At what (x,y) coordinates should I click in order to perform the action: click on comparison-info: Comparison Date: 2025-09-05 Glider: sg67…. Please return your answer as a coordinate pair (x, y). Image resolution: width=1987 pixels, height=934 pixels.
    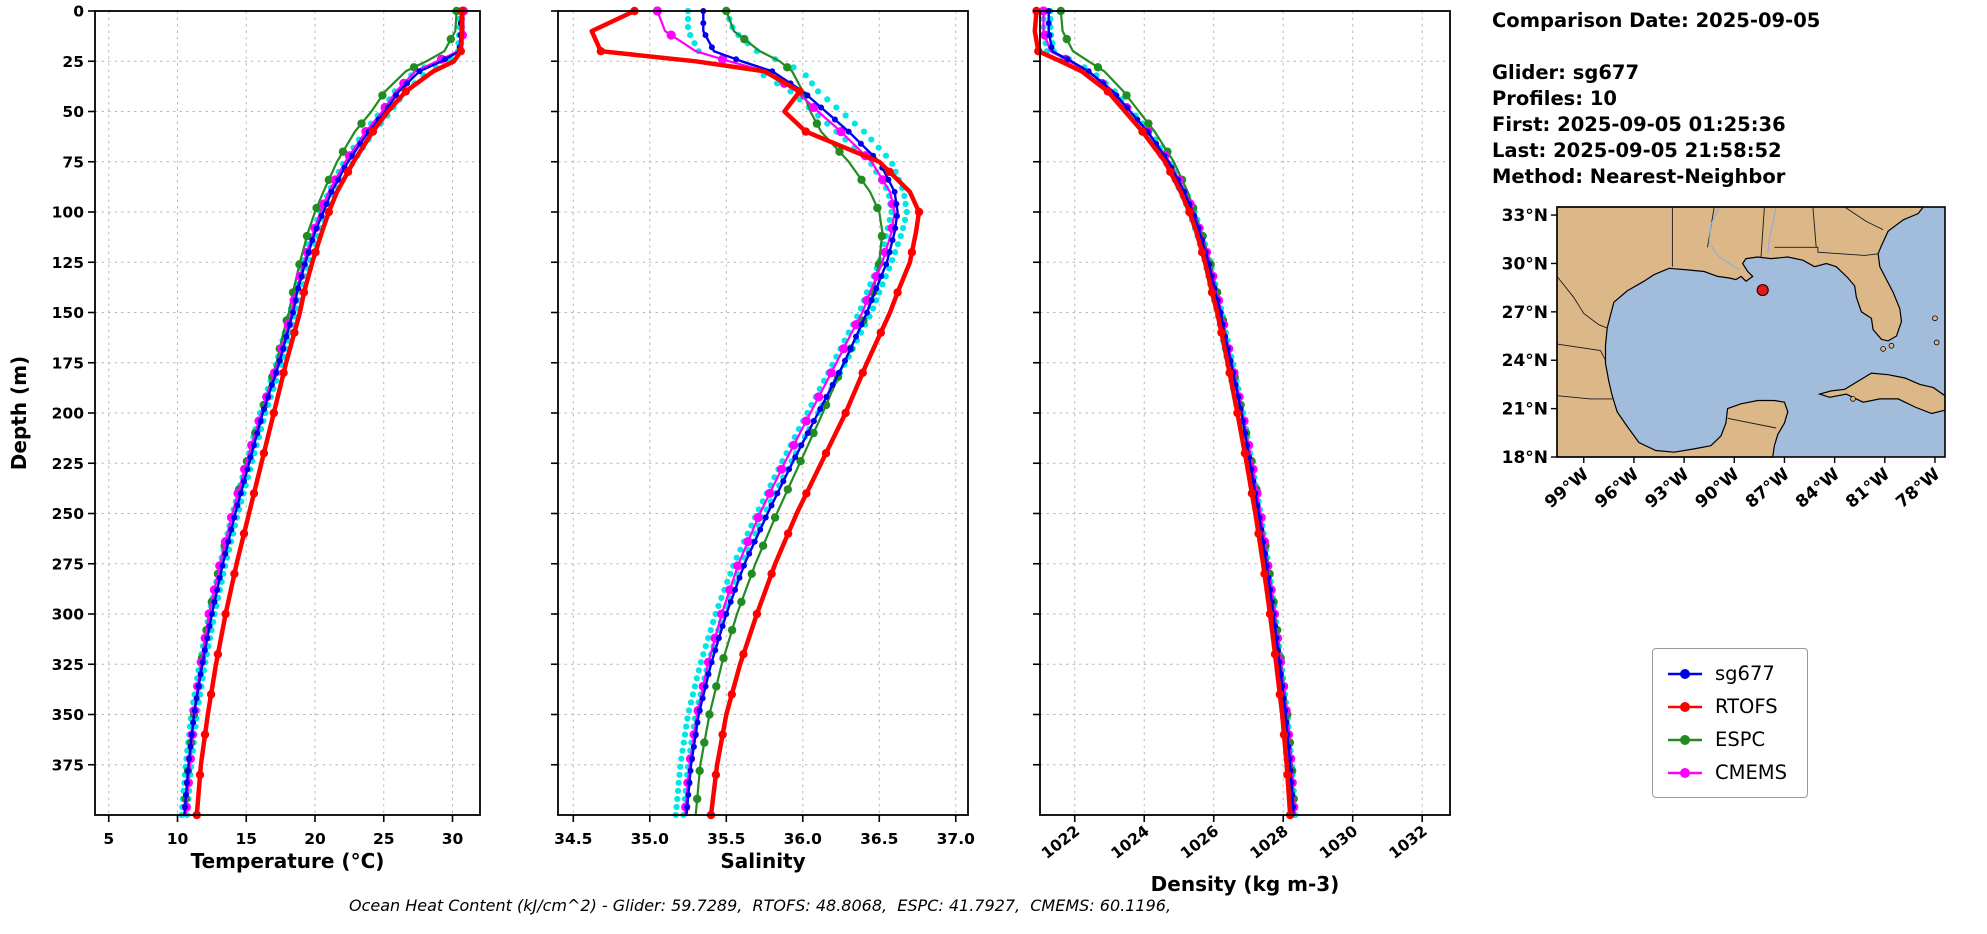
    Looking at the image, I should click on (1656, 99).